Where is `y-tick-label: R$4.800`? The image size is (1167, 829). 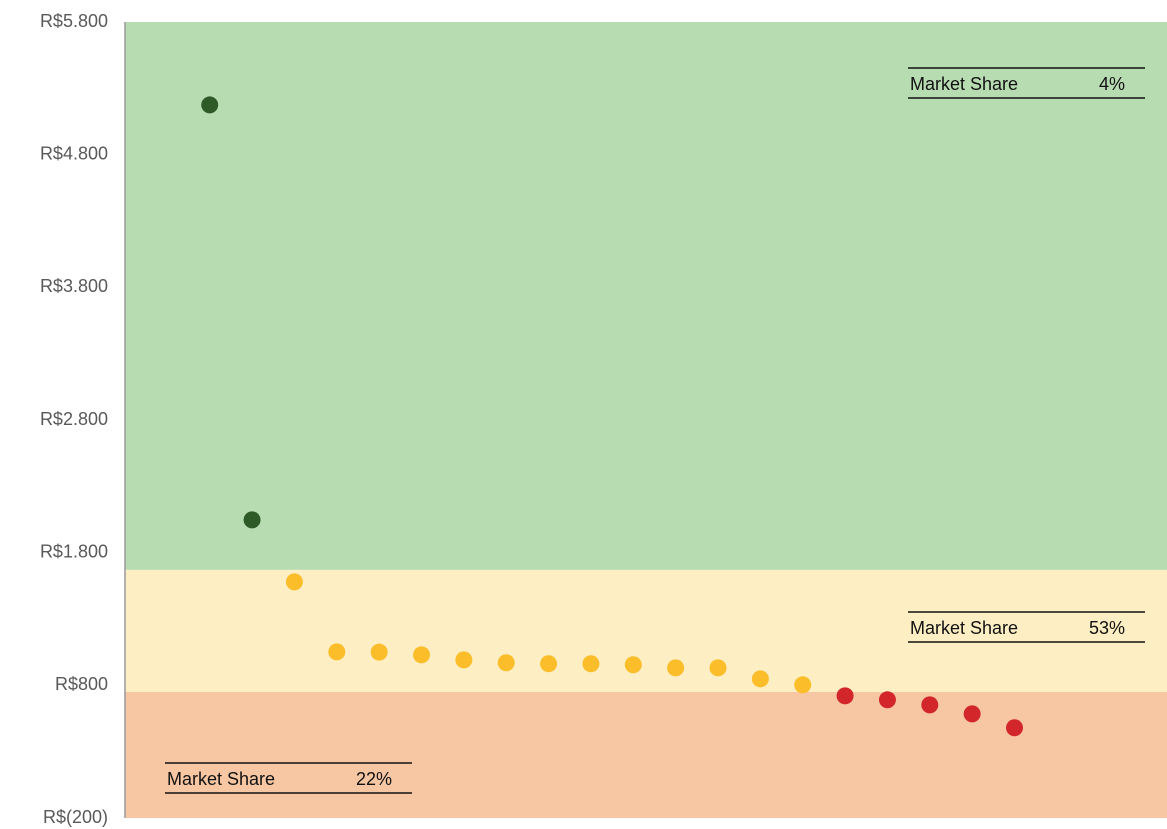 y-tick-label: R$4.800 is located at coordinates (74, 153).